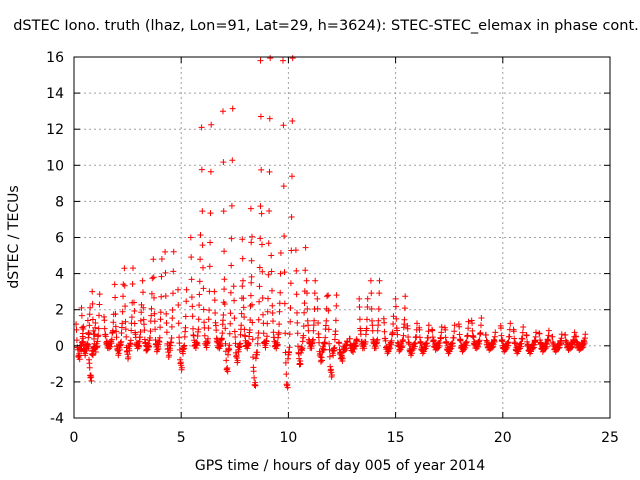 This screenshot has height=480, width=640. Describe the element at coordinates (288, 438) in the screenshot. I see `x-tick-label: 10` at that location.